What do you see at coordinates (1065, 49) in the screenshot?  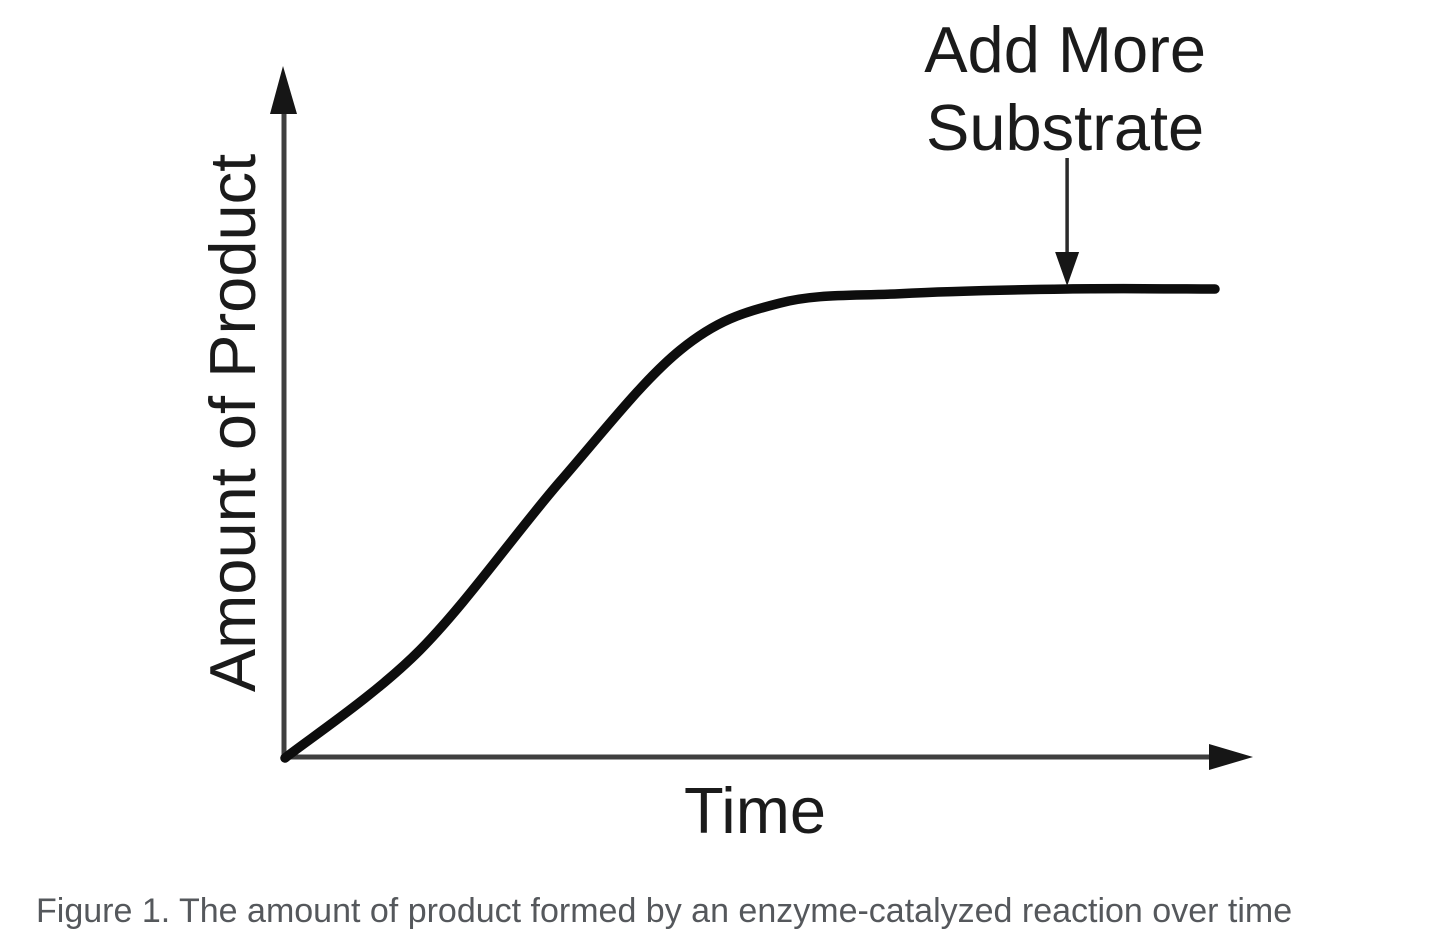 I see `annotation-line-1: Add More` at bounding box center [1065, 49].